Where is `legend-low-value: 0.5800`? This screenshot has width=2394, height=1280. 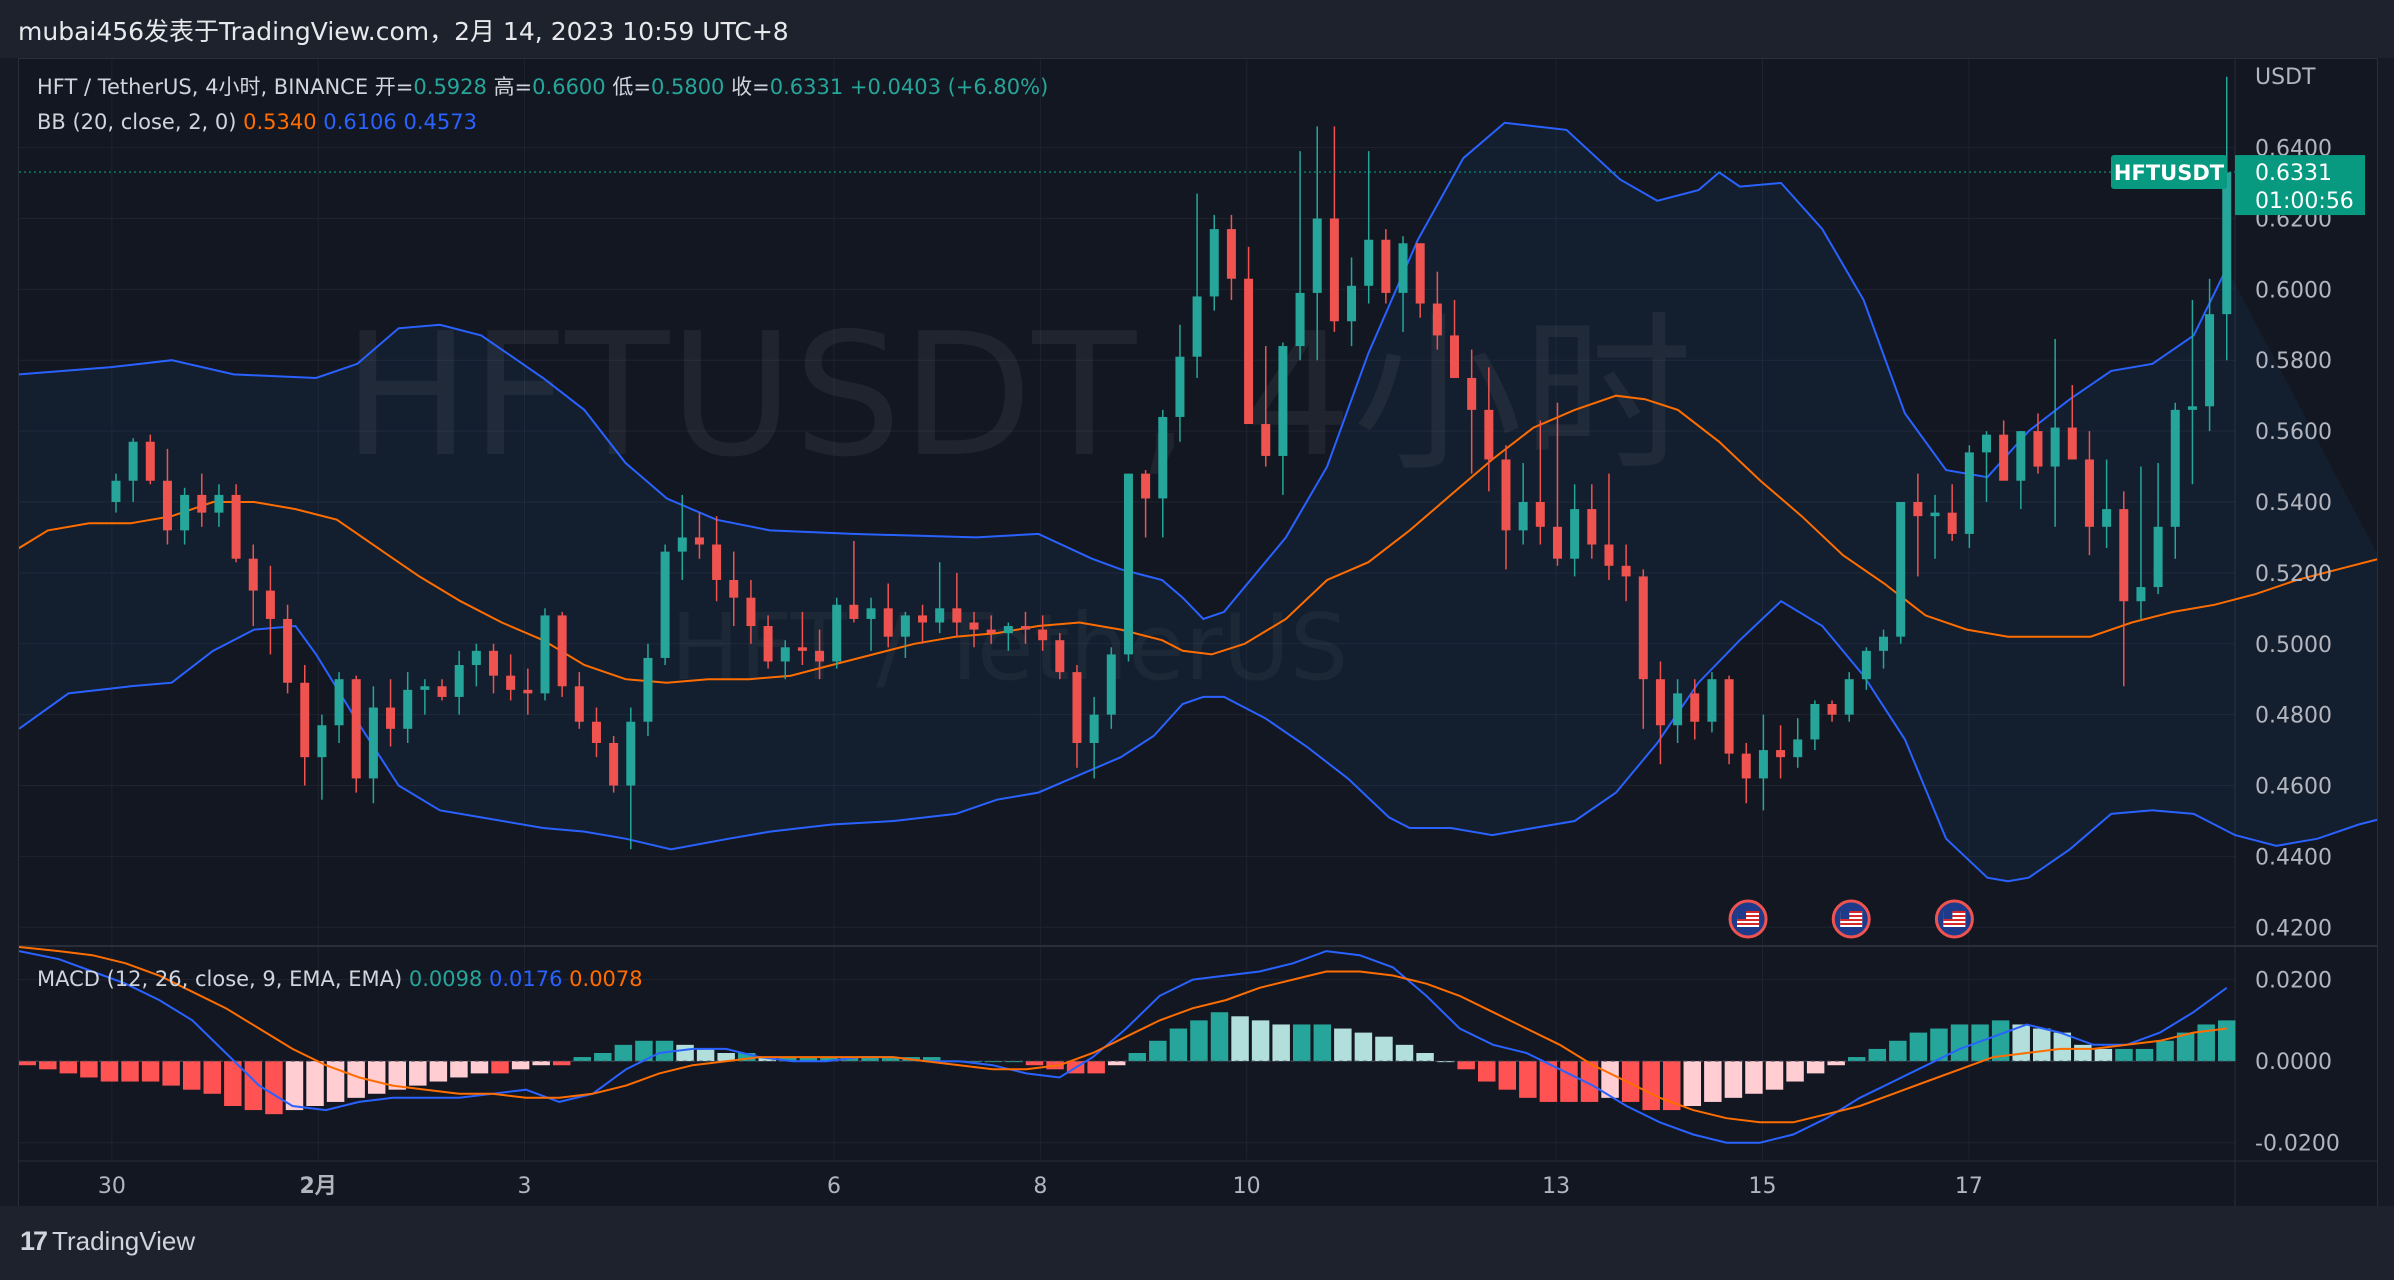
legend-low-value: 0.5800 is located at coordinates (691, 87).